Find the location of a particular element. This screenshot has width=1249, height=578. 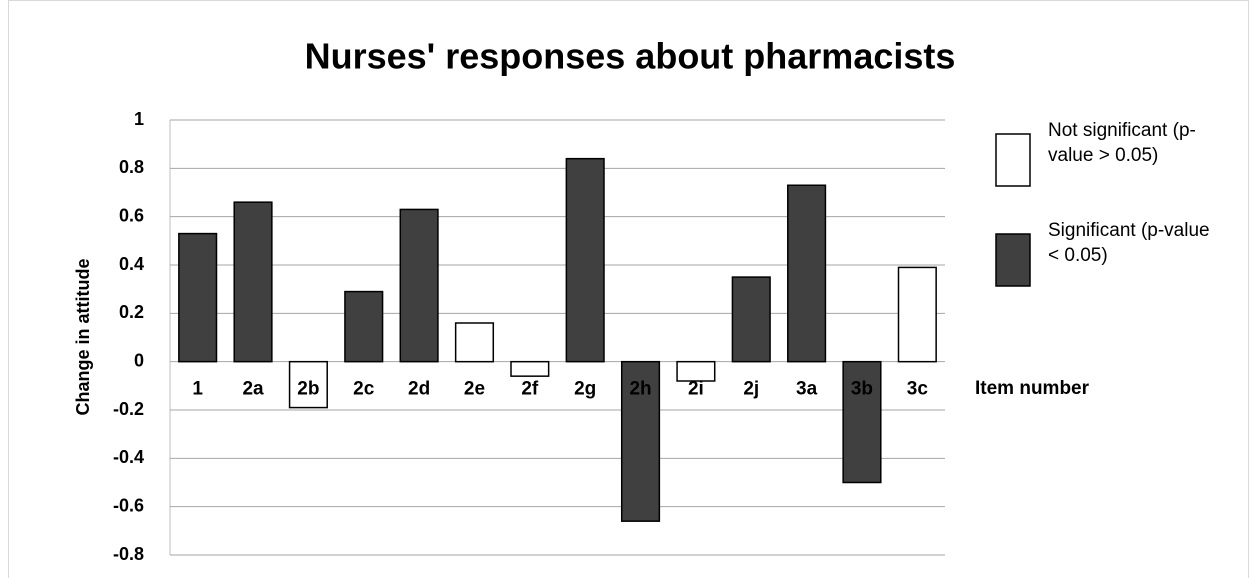

y-tick-label: 1 is located at coordinates (139, 119).